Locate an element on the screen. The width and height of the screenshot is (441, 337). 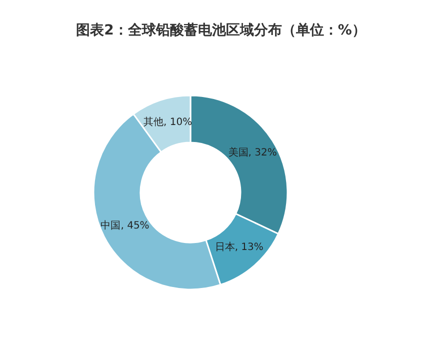
chart-title: 图表2：全球铅酸蓄电池区域分布（单位：%） is located at coordinates (221, 30).